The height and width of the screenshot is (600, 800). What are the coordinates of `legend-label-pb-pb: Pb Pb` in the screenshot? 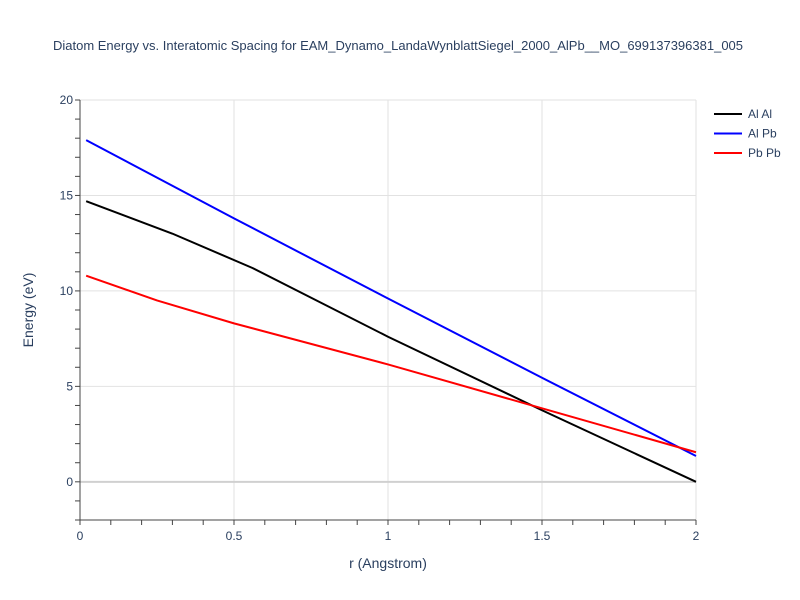 It's located at (764, 153).